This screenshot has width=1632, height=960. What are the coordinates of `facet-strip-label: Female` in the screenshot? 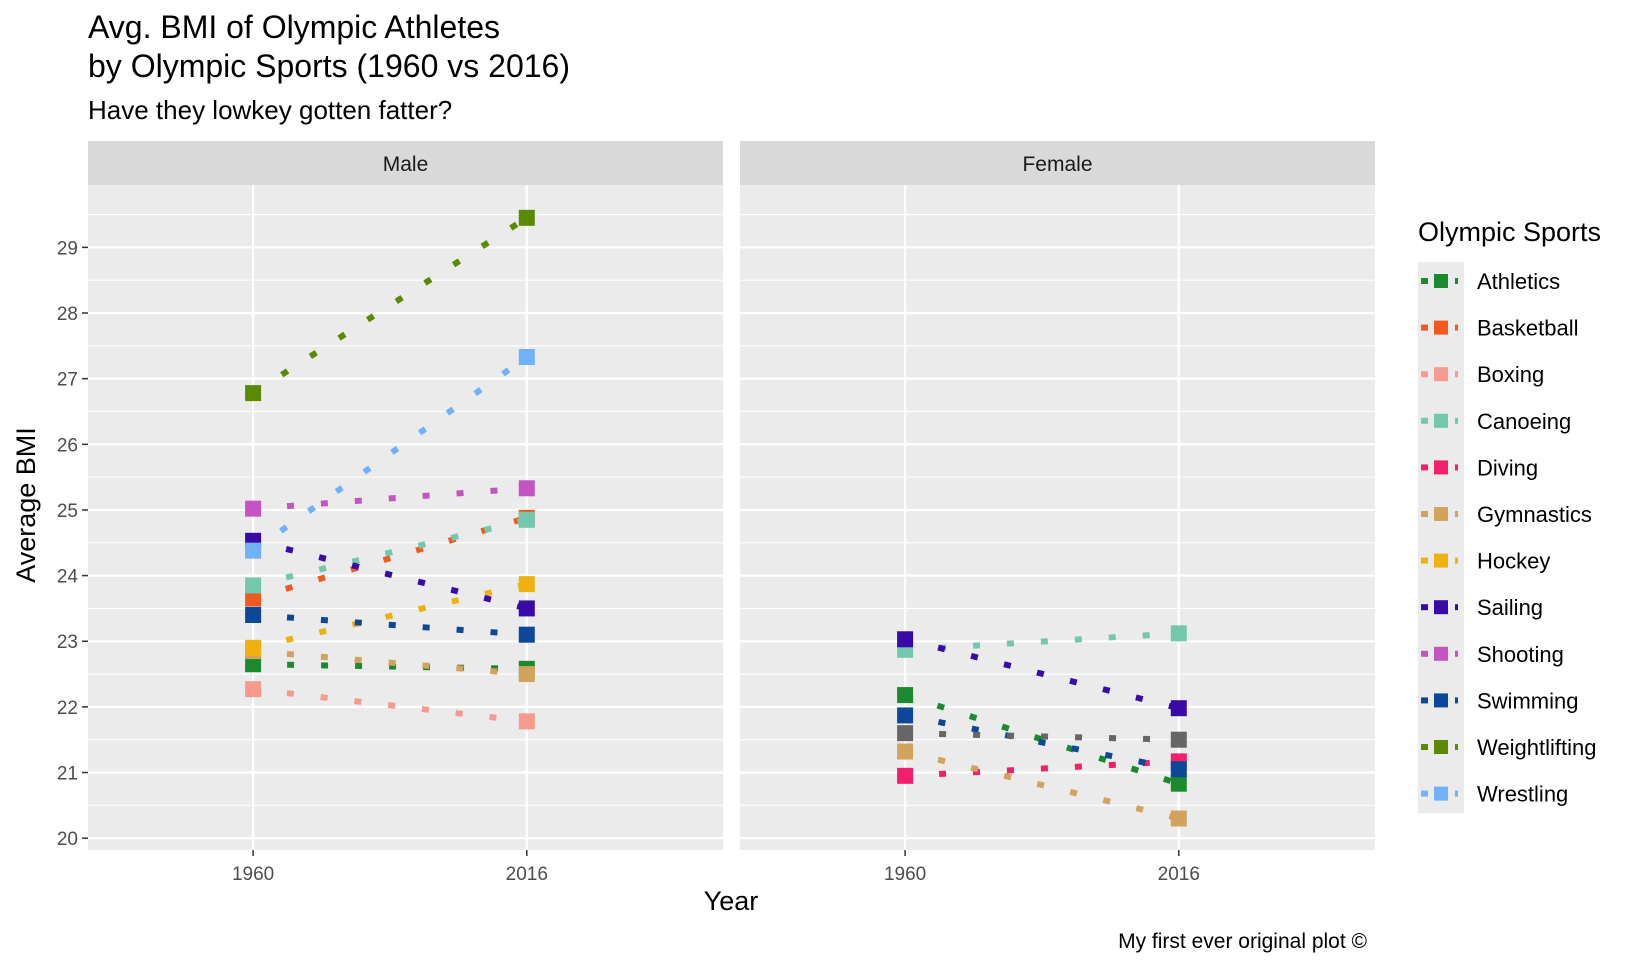 It's located at (1057, 164).